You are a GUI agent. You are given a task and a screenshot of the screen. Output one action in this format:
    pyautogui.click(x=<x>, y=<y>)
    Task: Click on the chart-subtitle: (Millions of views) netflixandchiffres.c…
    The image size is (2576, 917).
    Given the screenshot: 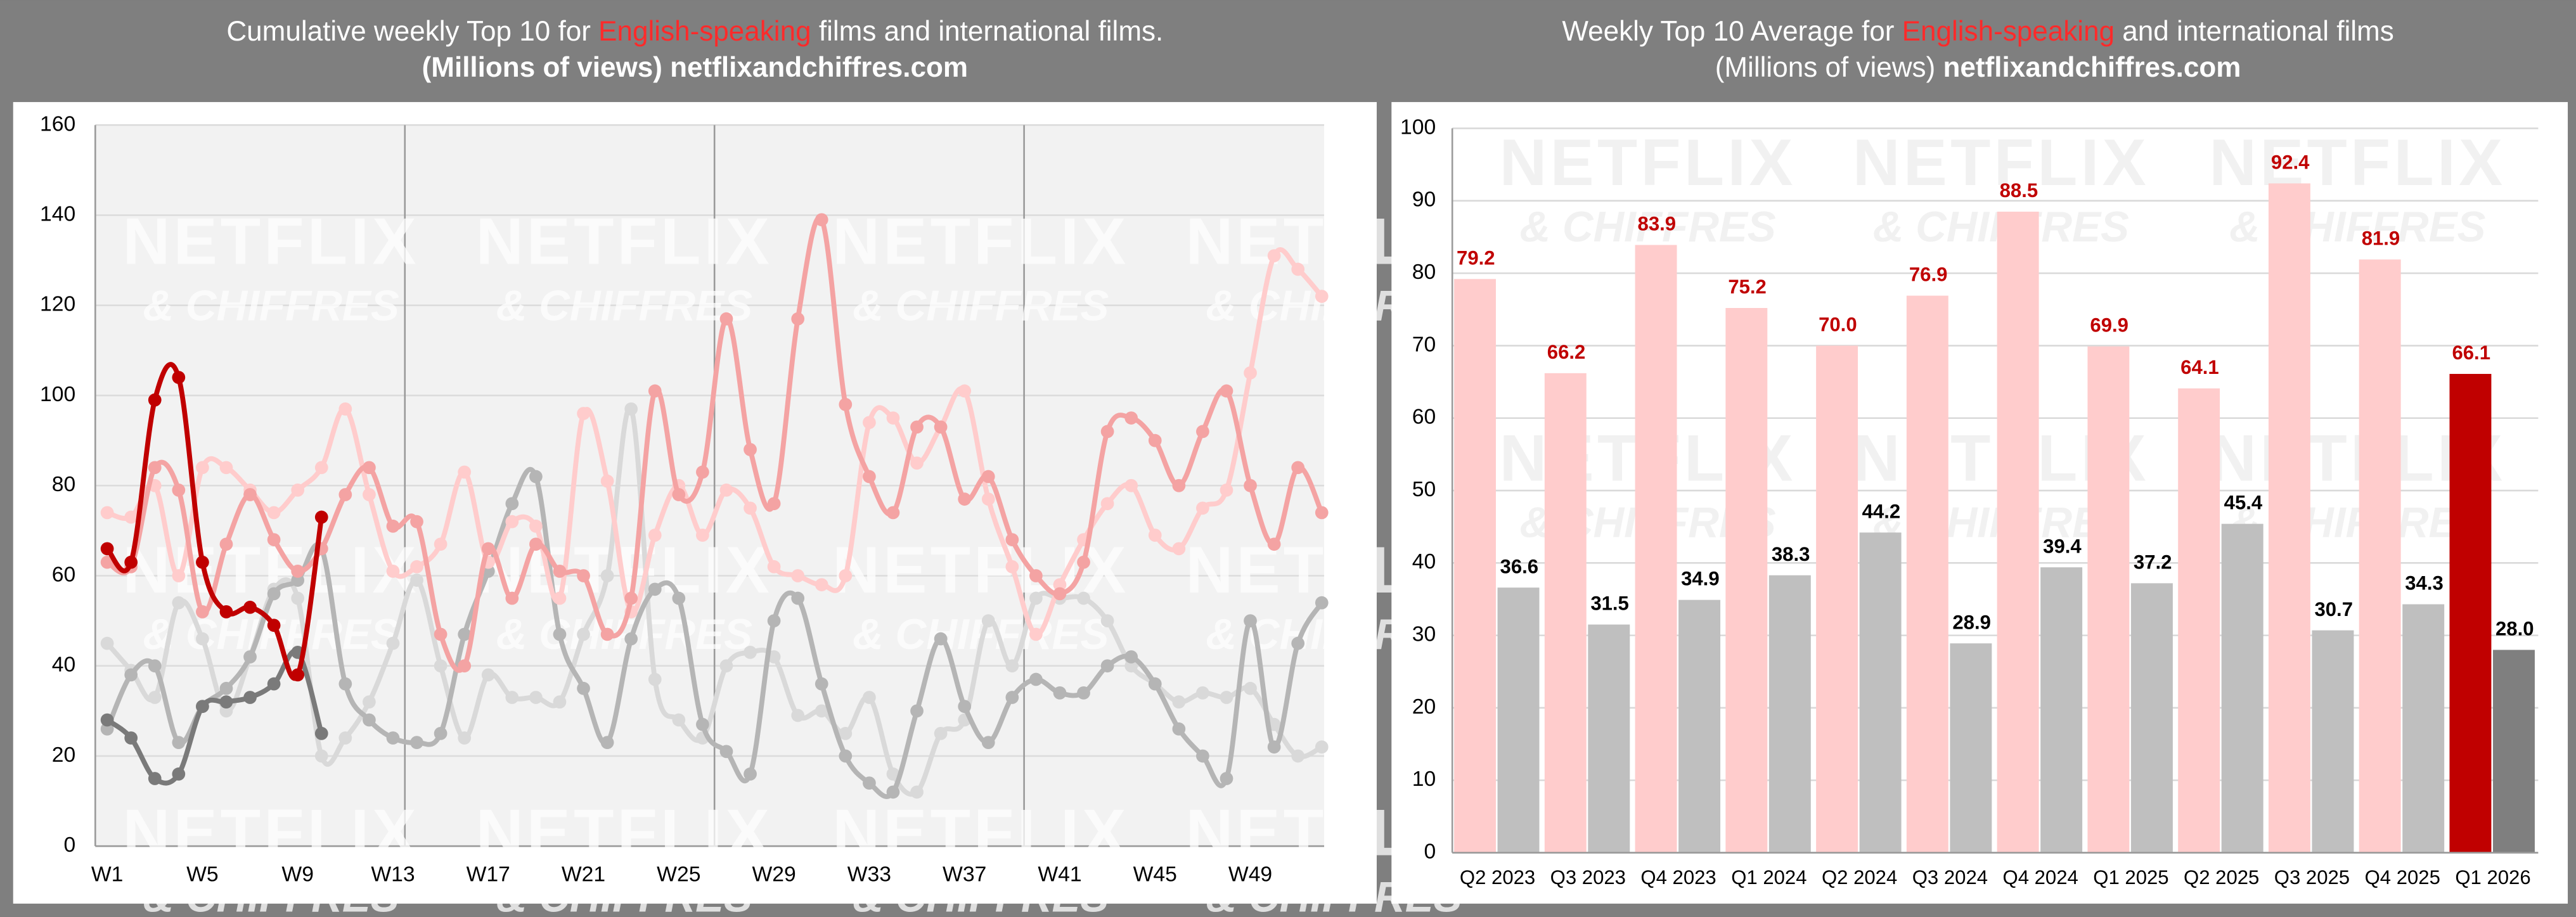 What is the action you would take?
    pyautogui.click(x=695, y=68)
    